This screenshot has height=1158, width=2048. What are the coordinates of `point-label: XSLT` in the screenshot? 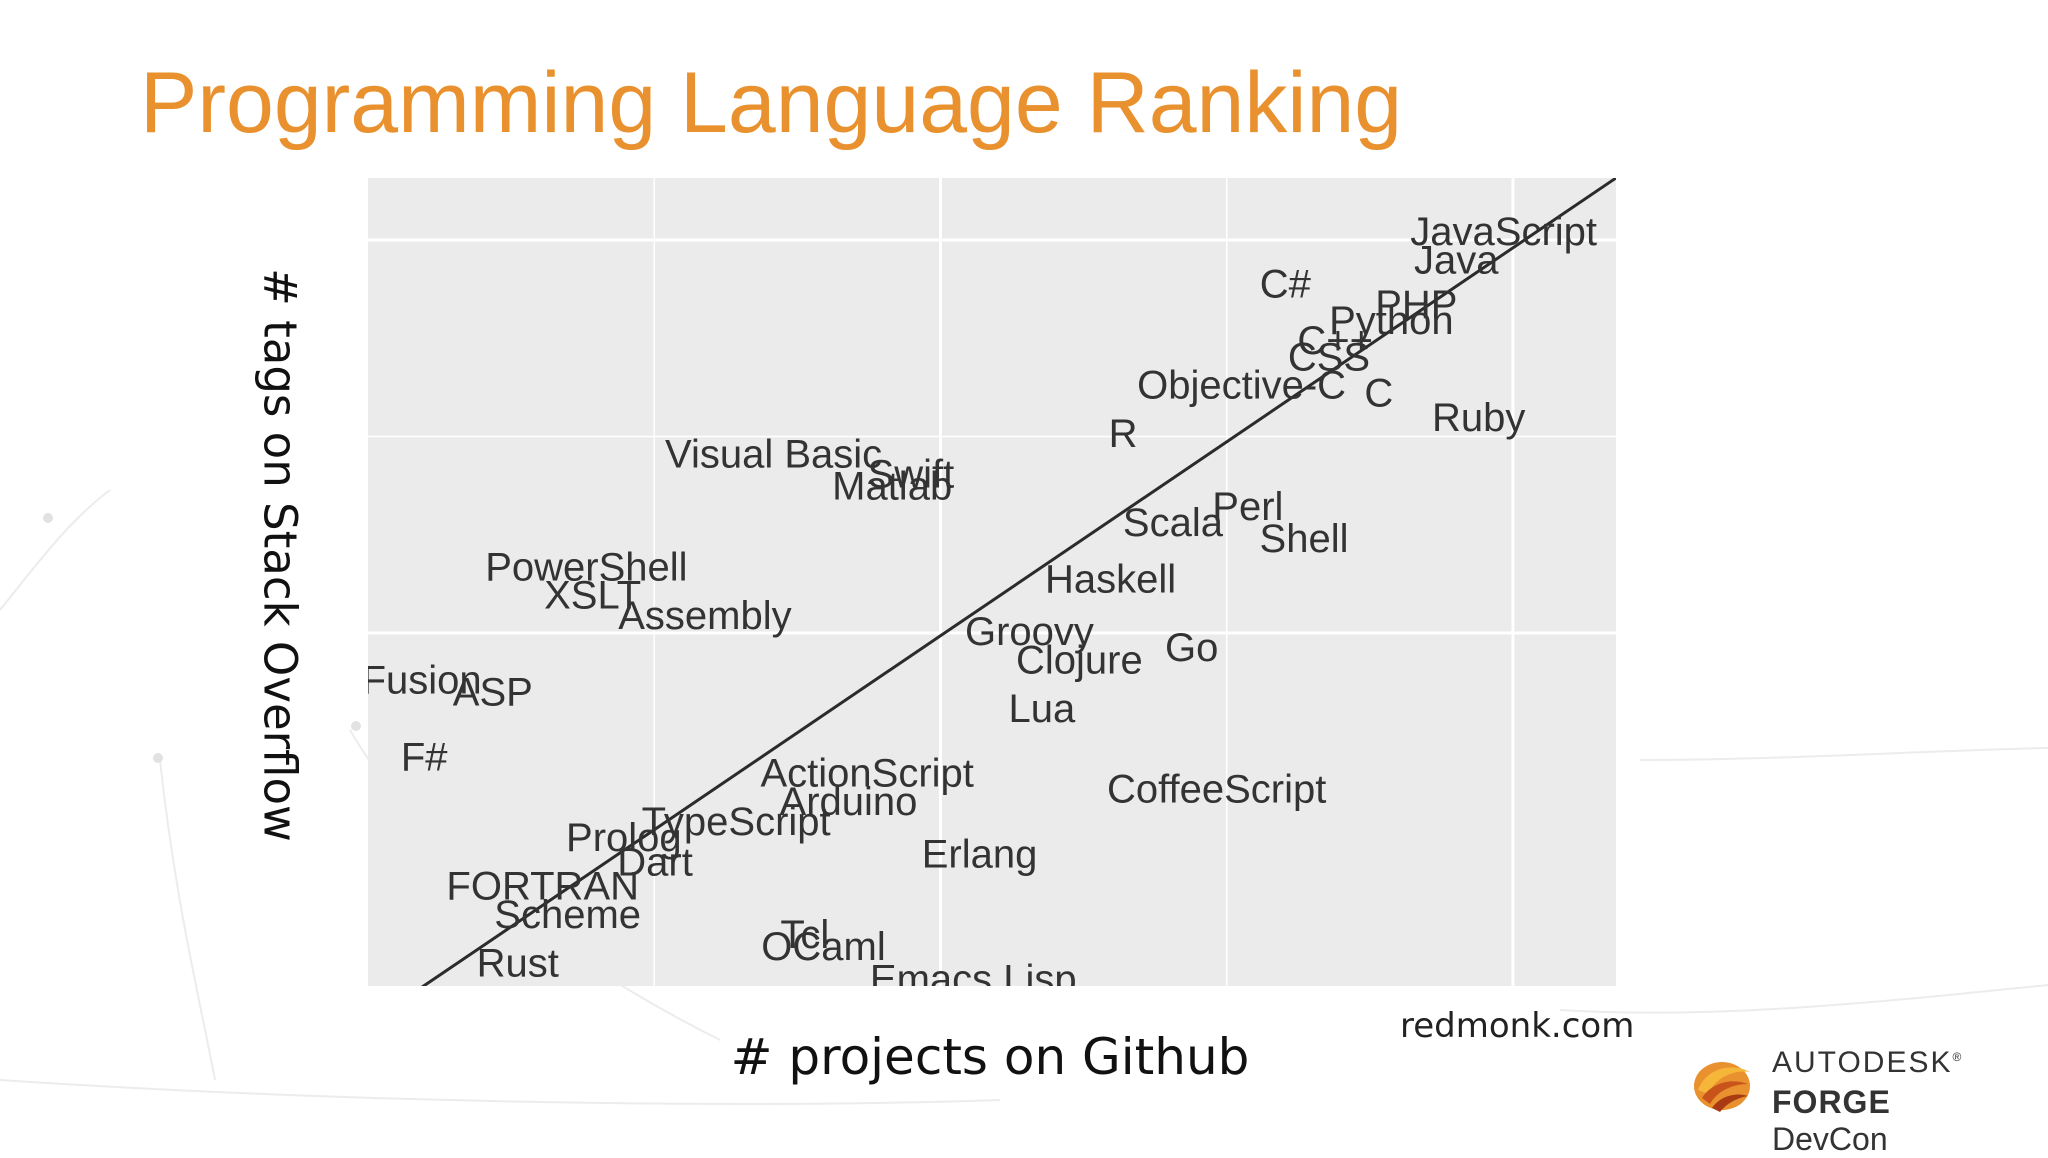 It's located at (592, 596).